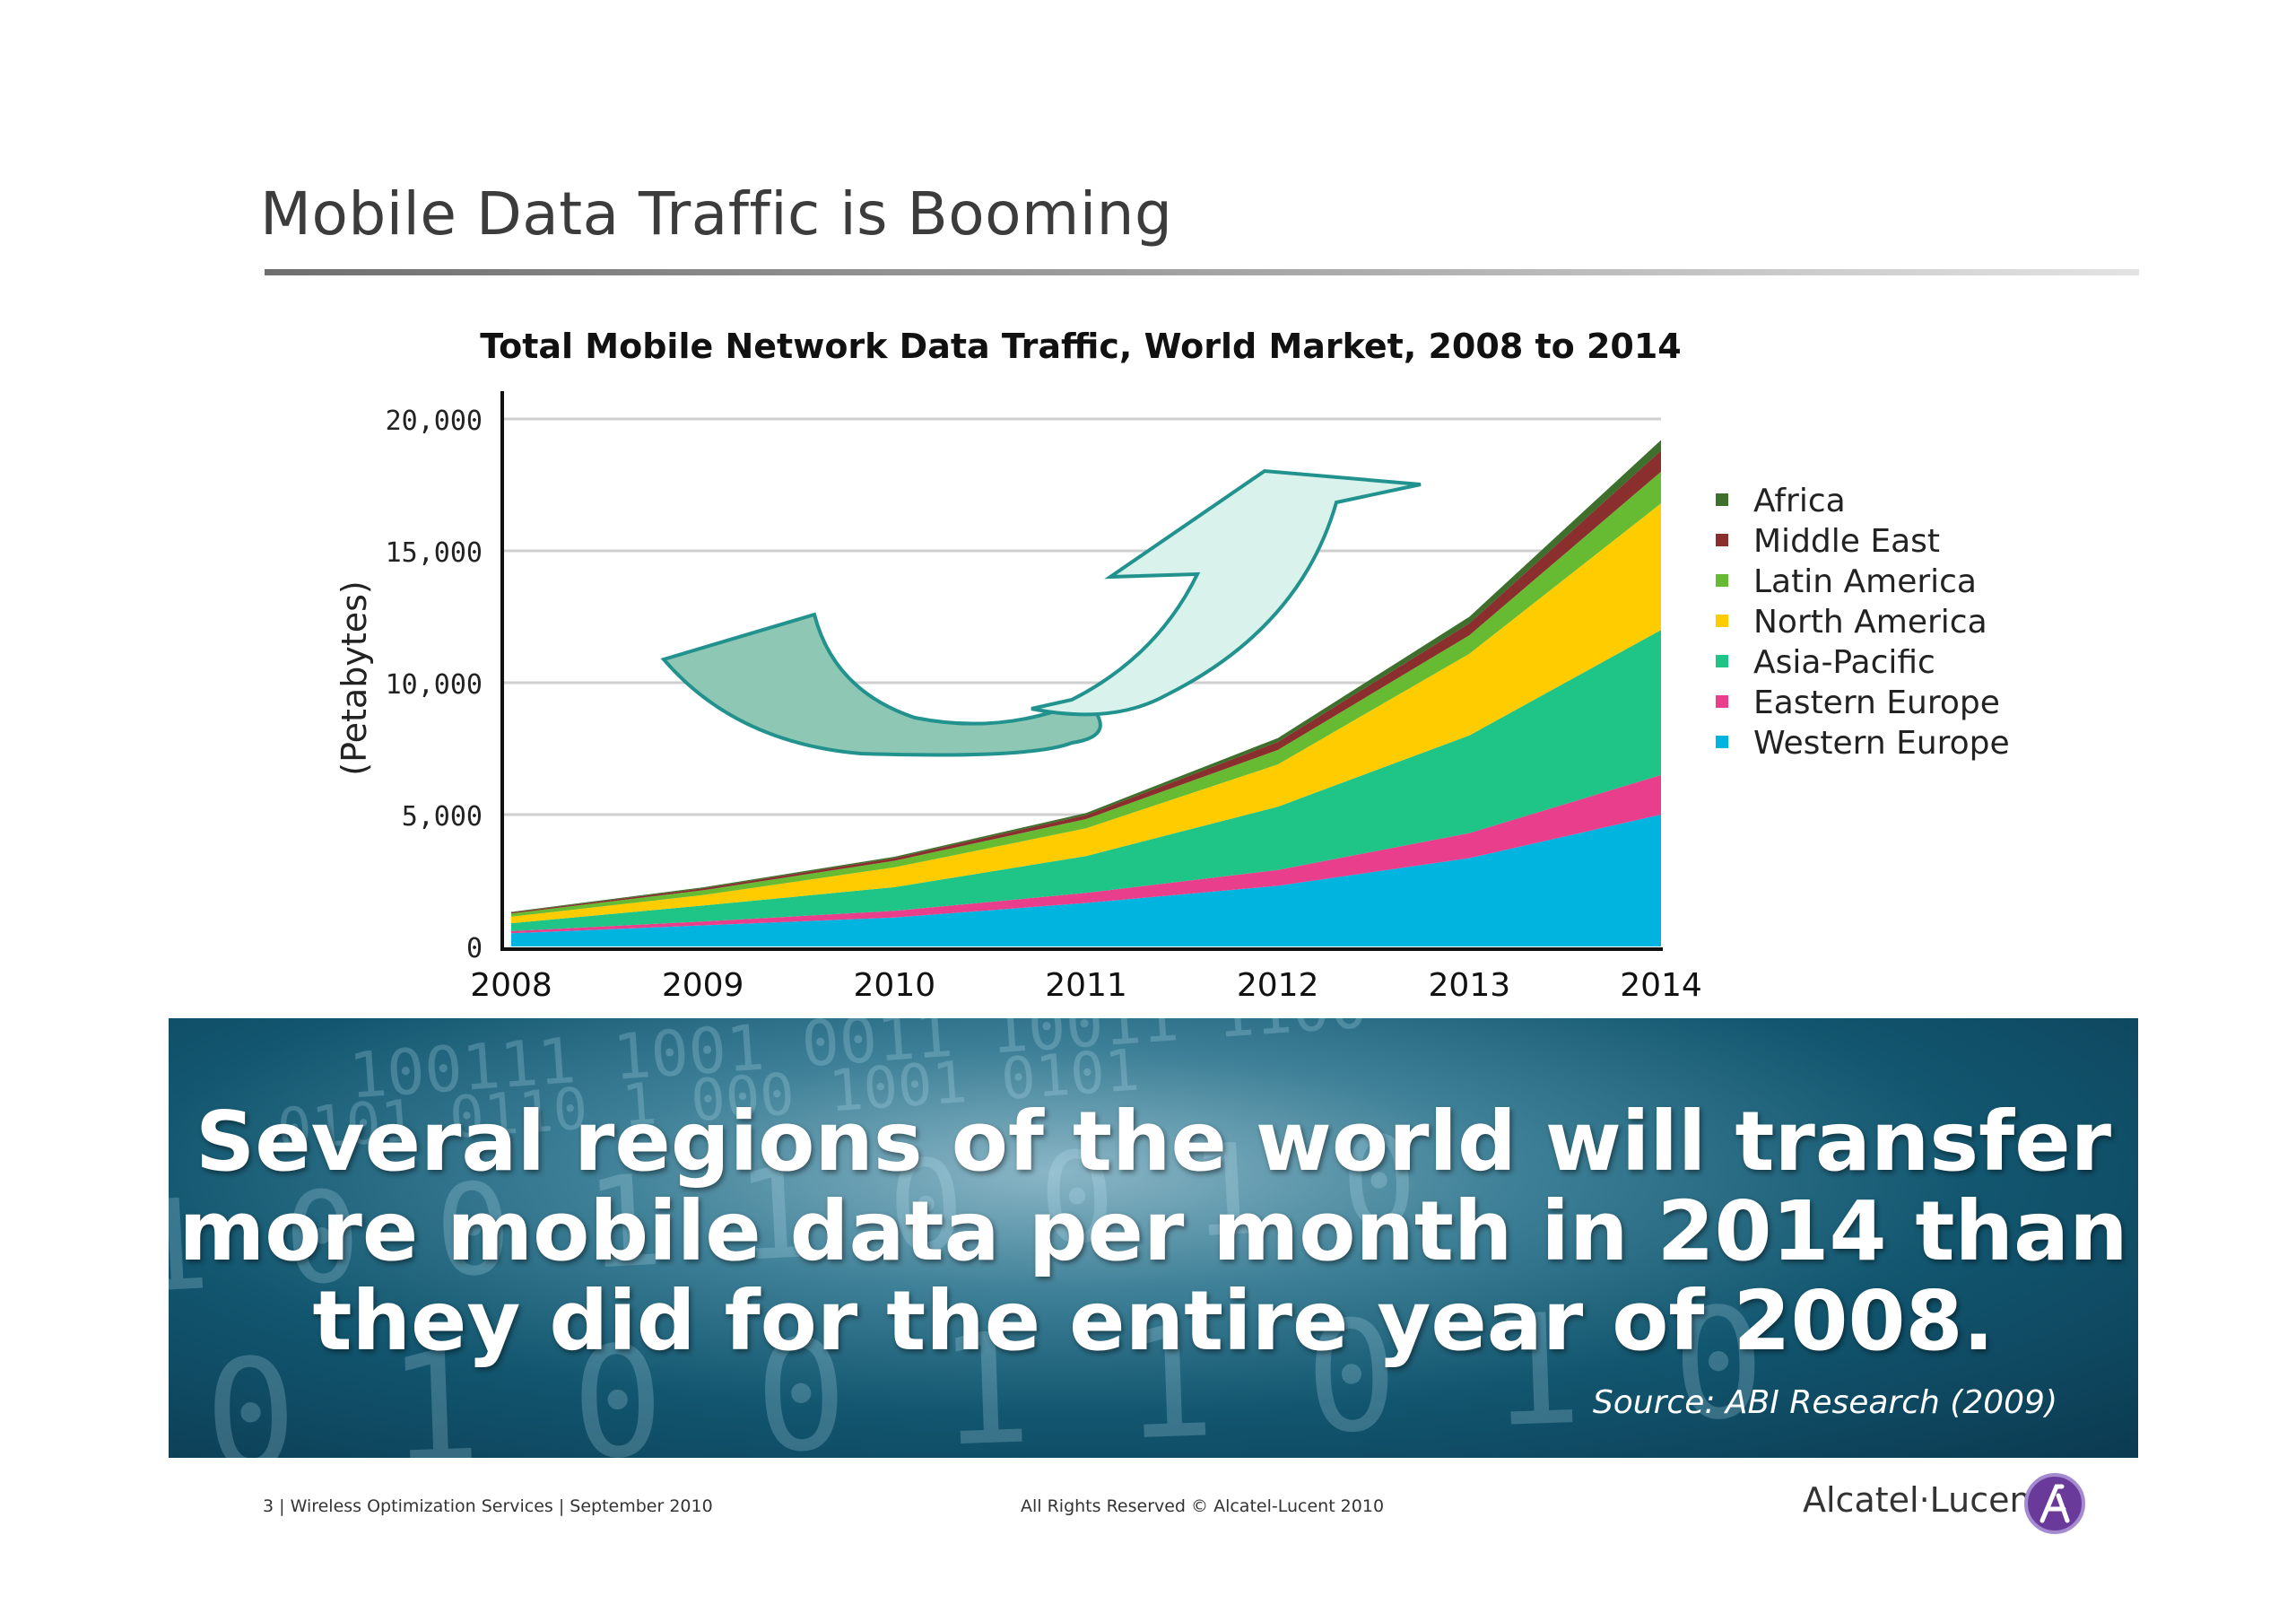 Image resolution: width=2296 pixels, height=1622 pixels. What do you see at coordinates (1661, 986) in the screenshot?
I see `x-tick-label: 2014` at bounding box center [1661, 986].